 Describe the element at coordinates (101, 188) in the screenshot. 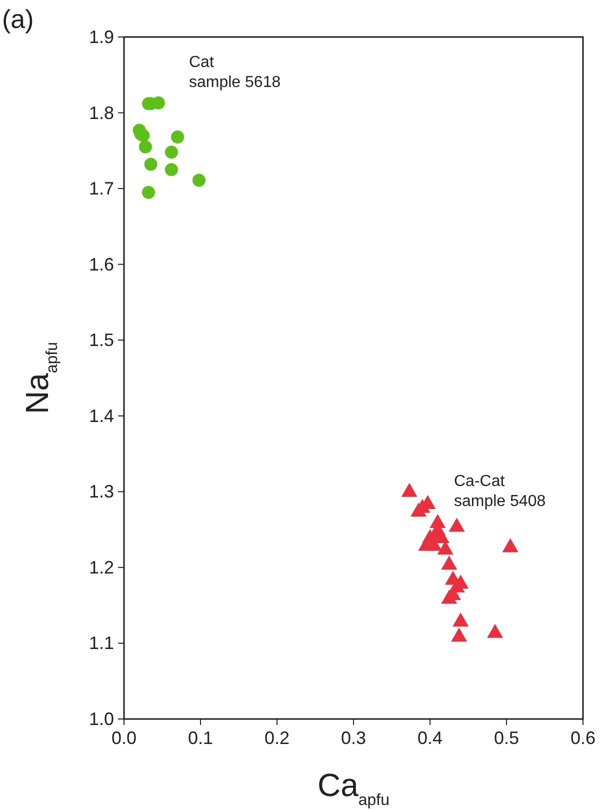

I see `y-tick-label: 1.7` at that location.